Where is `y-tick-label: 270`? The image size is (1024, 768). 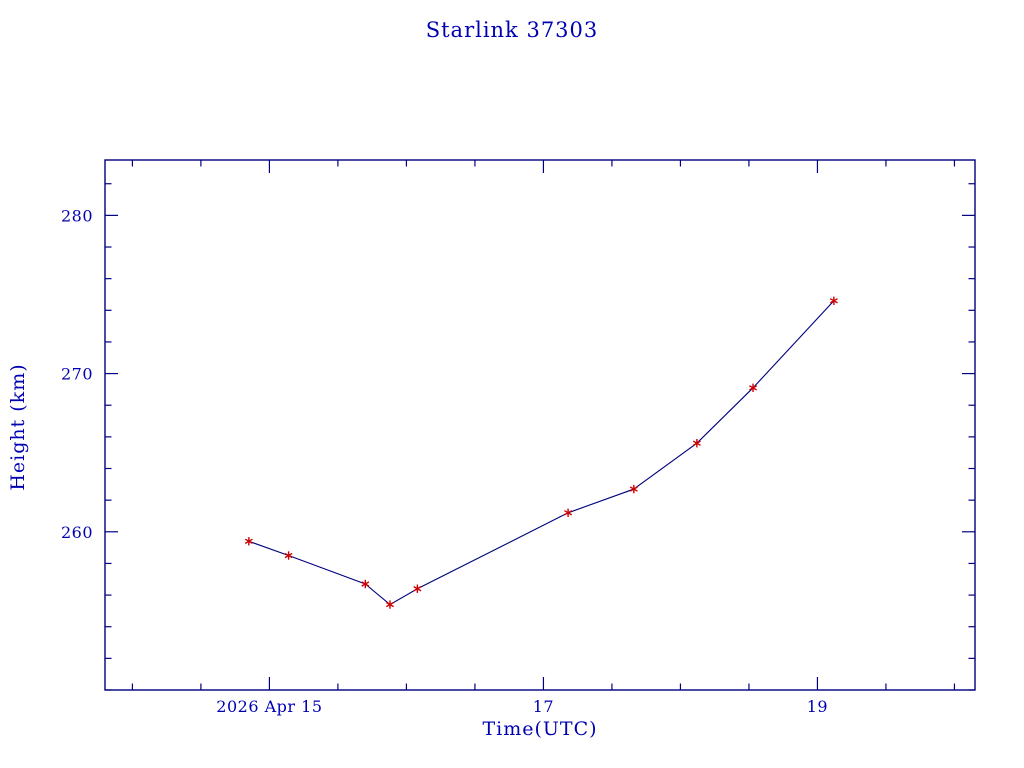 y-tick-label: 270 is located at coordinates (77, 374).